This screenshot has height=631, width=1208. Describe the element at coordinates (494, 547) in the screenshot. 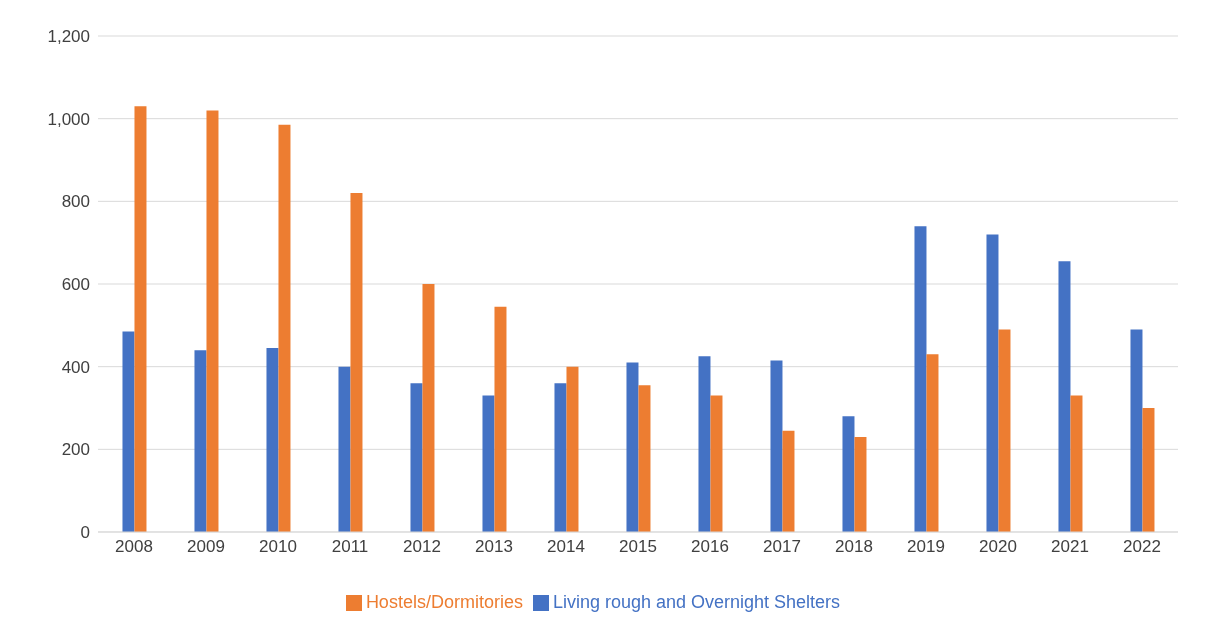

I see `x-tick-label: 2013` at that location.